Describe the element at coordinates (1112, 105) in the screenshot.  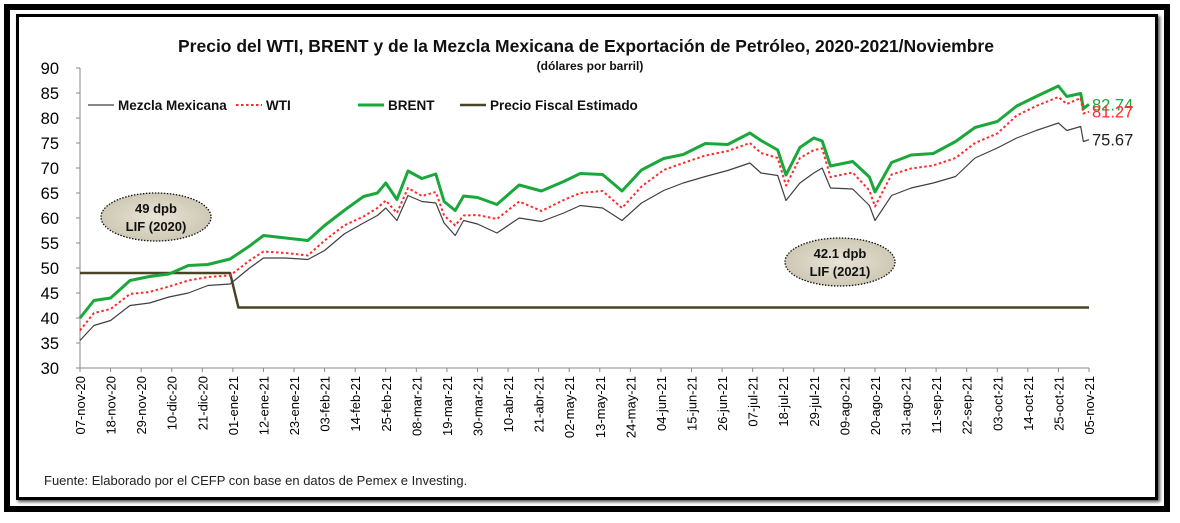
I see `end-value-label: 82.74` at that location.